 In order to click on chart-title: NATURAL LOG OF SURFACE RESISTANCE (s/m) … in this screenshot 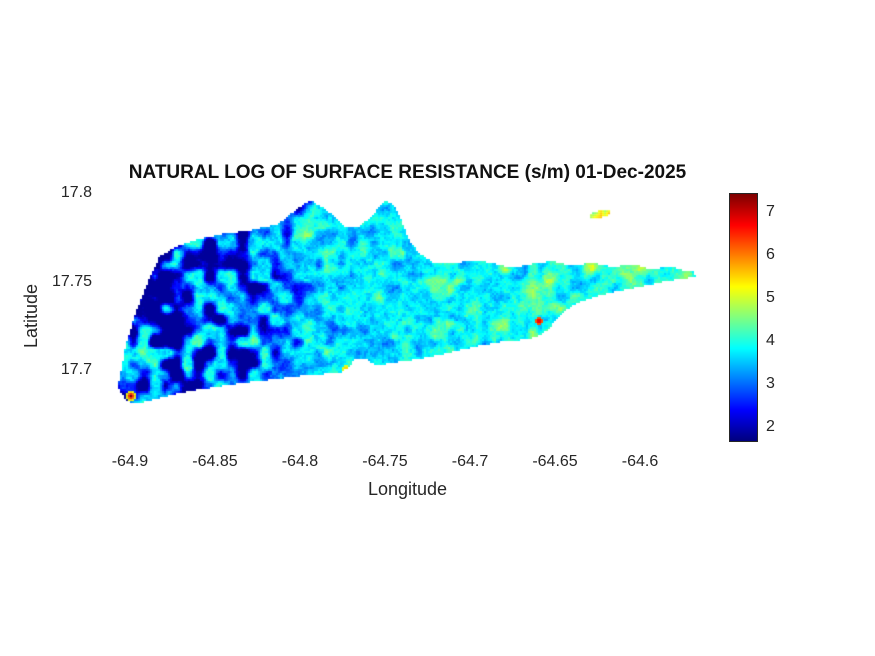, I will do `click(407, 172)`.